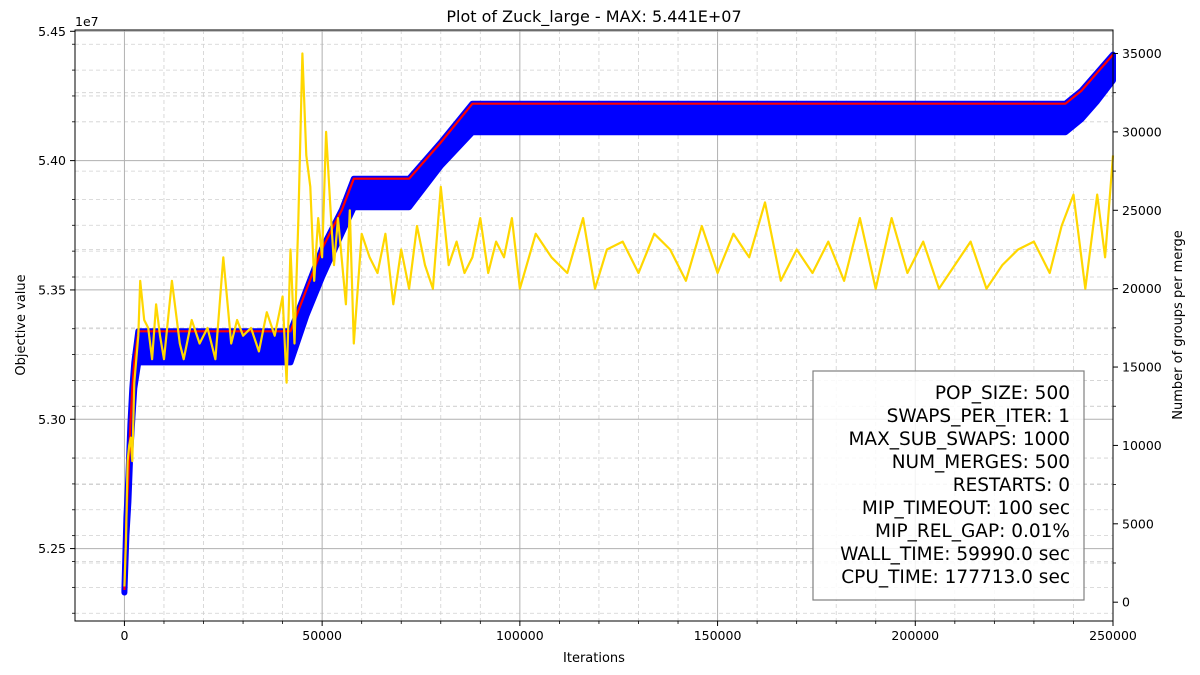  I want to click on info-box-line: MIP_TIMEOUT: 100 sec, so click(966, 508).